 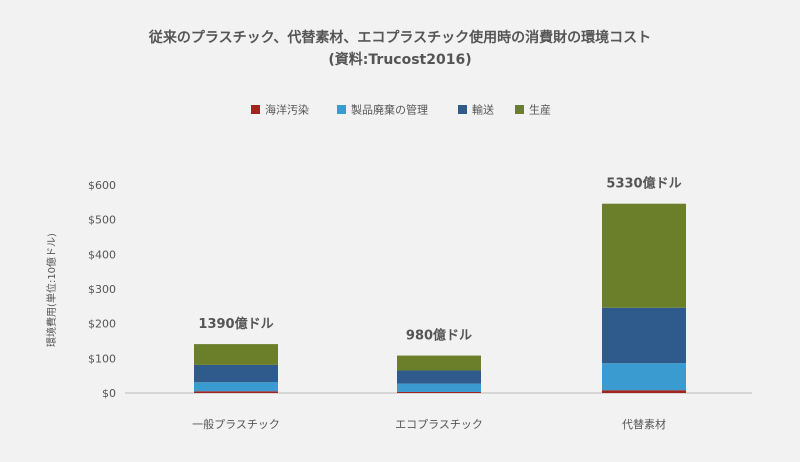 I want to click on total-label-2: 5330億ドル, so click(x=643, y=184).